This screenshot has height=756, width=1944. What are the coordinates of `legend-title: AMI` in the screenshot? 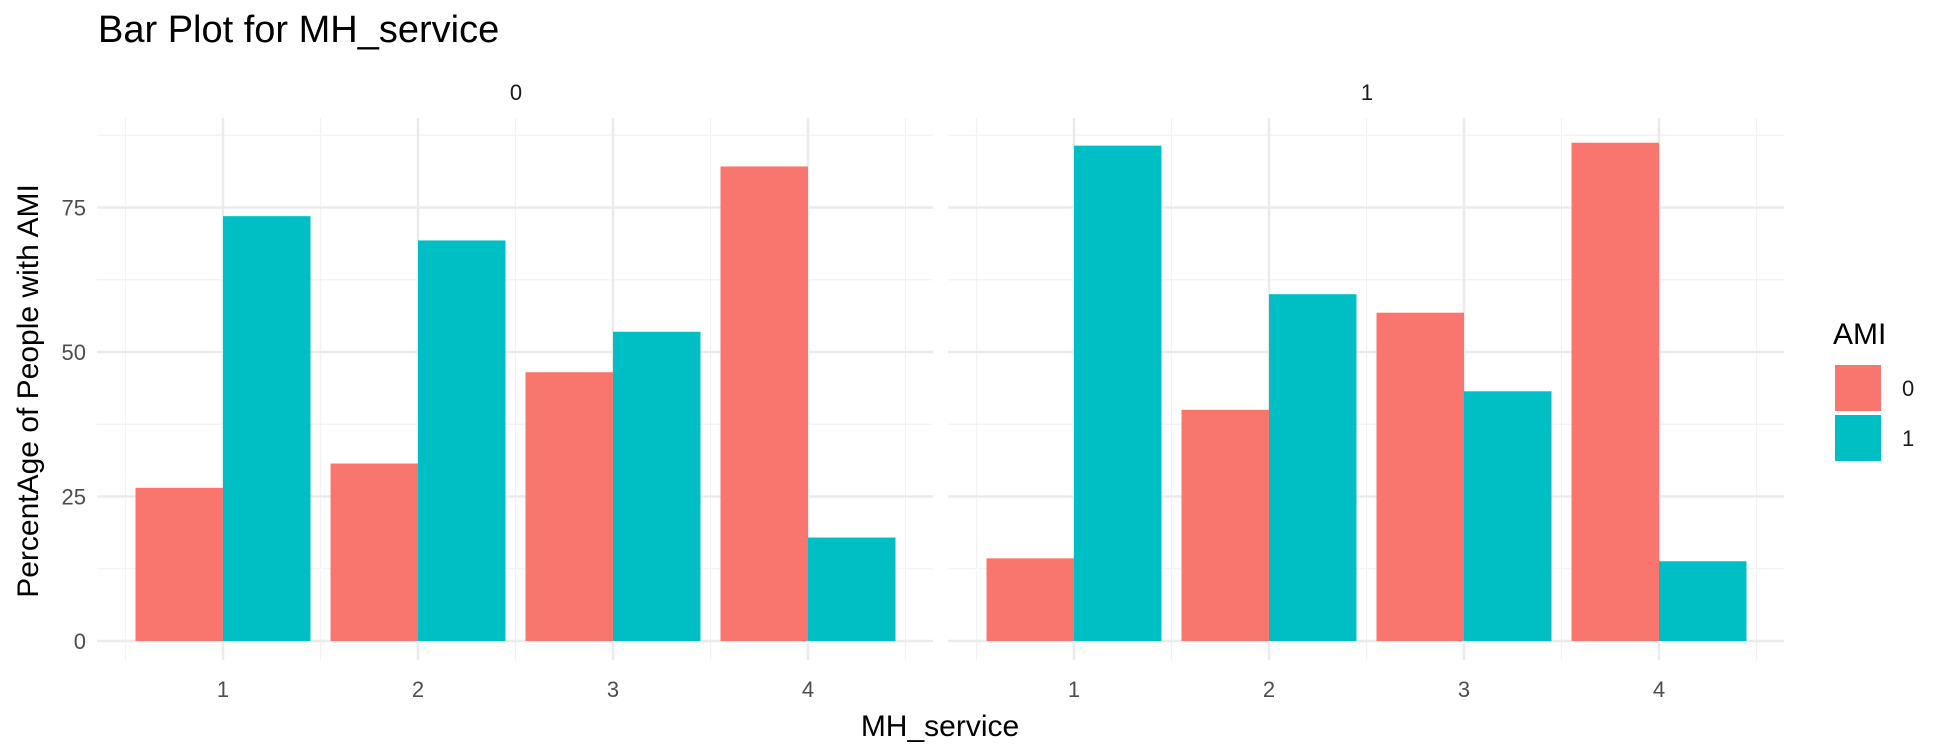 It's located at (1859, 334).